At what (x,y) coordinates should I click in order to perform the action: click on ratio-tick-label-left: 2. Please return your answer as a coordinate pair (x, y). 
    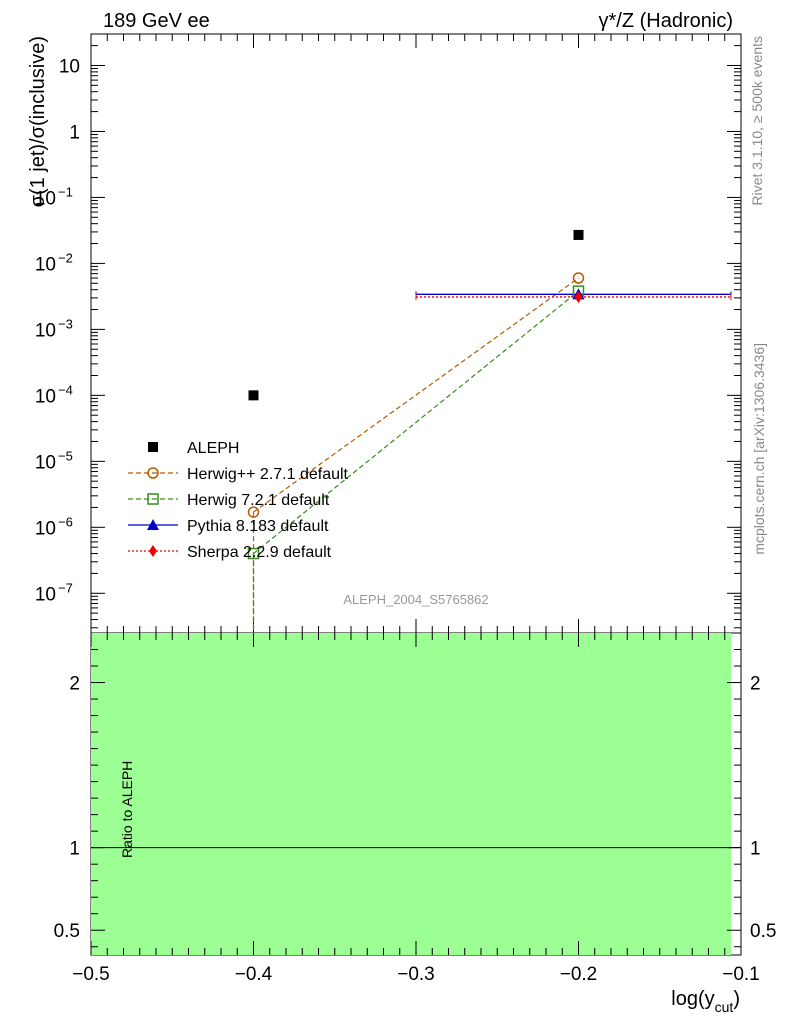
    Looking at the image, I should click on (74, 684).